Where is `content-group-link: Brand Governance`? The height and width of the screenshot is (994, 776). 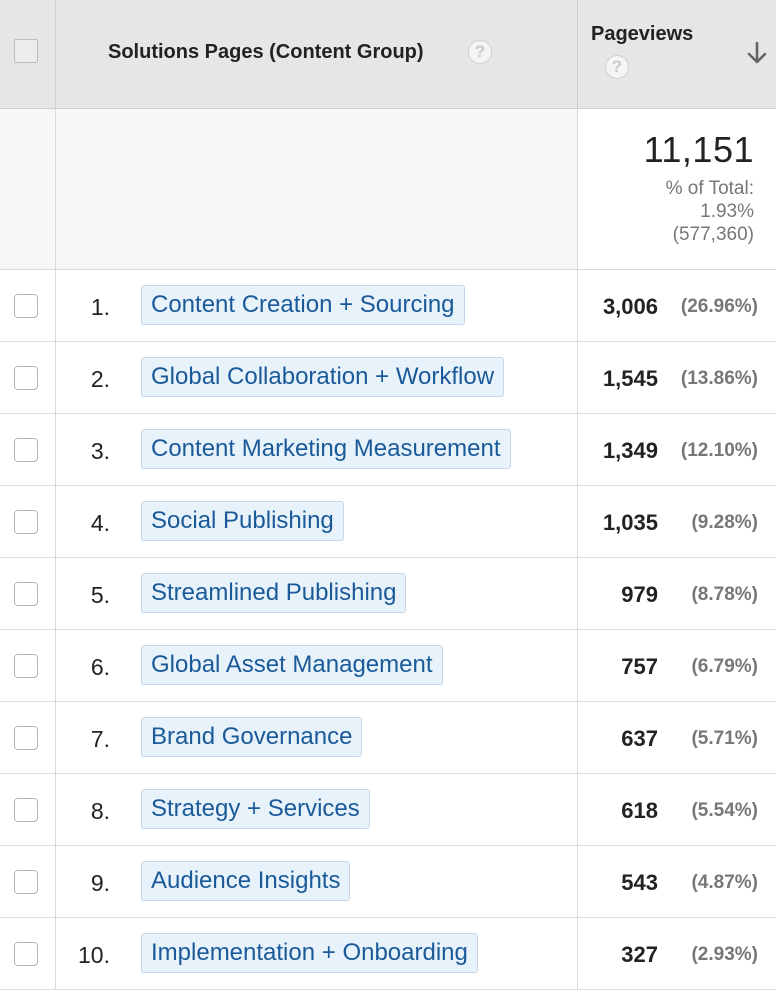 content-group-link: Brand Governance is located at coordinates (252, 737).